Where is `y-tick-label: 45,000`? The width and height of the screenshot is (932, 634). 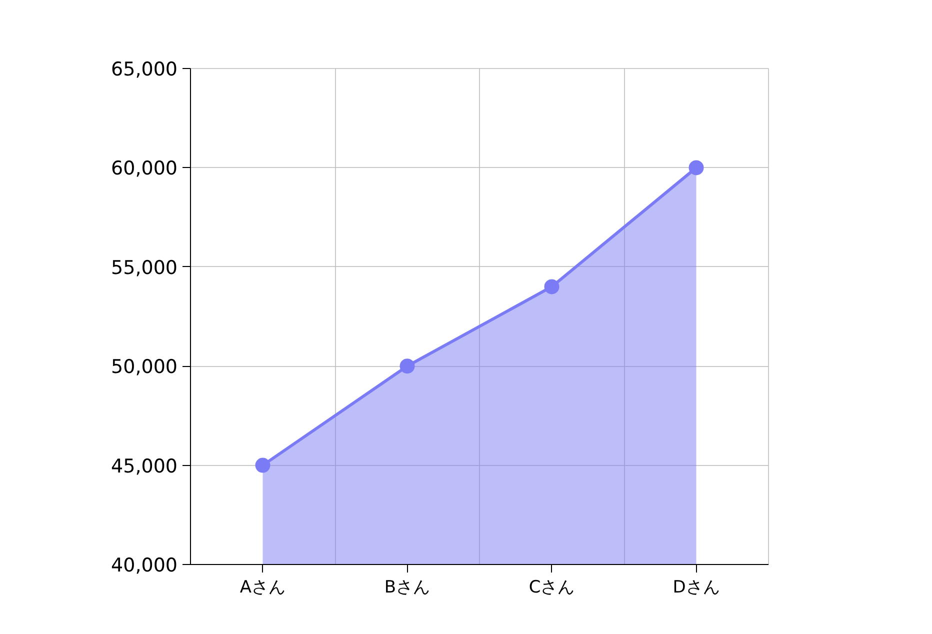 y-tick-label: 45,000 is located at coordinates (144, 466).